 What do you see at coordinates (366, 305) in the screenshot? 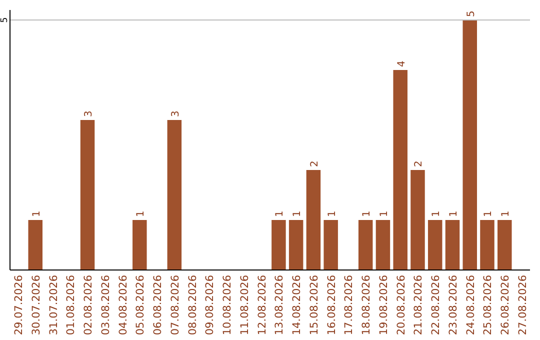
I see `x-tick-label: 18.08.2026` at bounding box center [366, 305].